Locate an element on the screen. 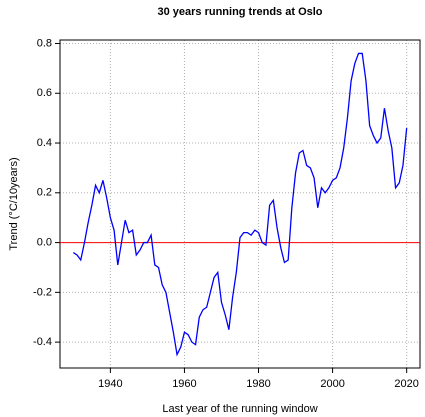 Image resolution: width=425 pixels, height=417 pixels. y-tick-label: 0.6 is located at coordinates (44, 93).